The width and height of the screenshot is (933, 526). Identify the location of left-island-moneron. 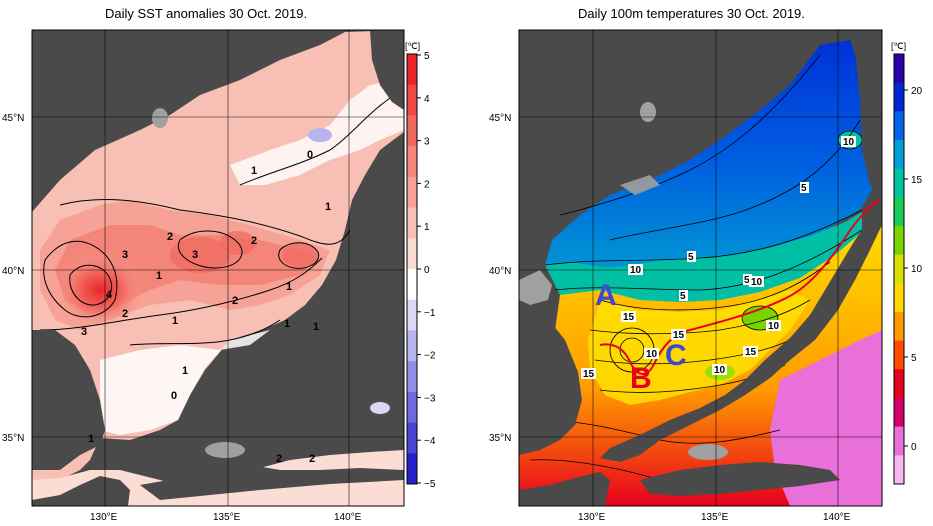
(160, 118).